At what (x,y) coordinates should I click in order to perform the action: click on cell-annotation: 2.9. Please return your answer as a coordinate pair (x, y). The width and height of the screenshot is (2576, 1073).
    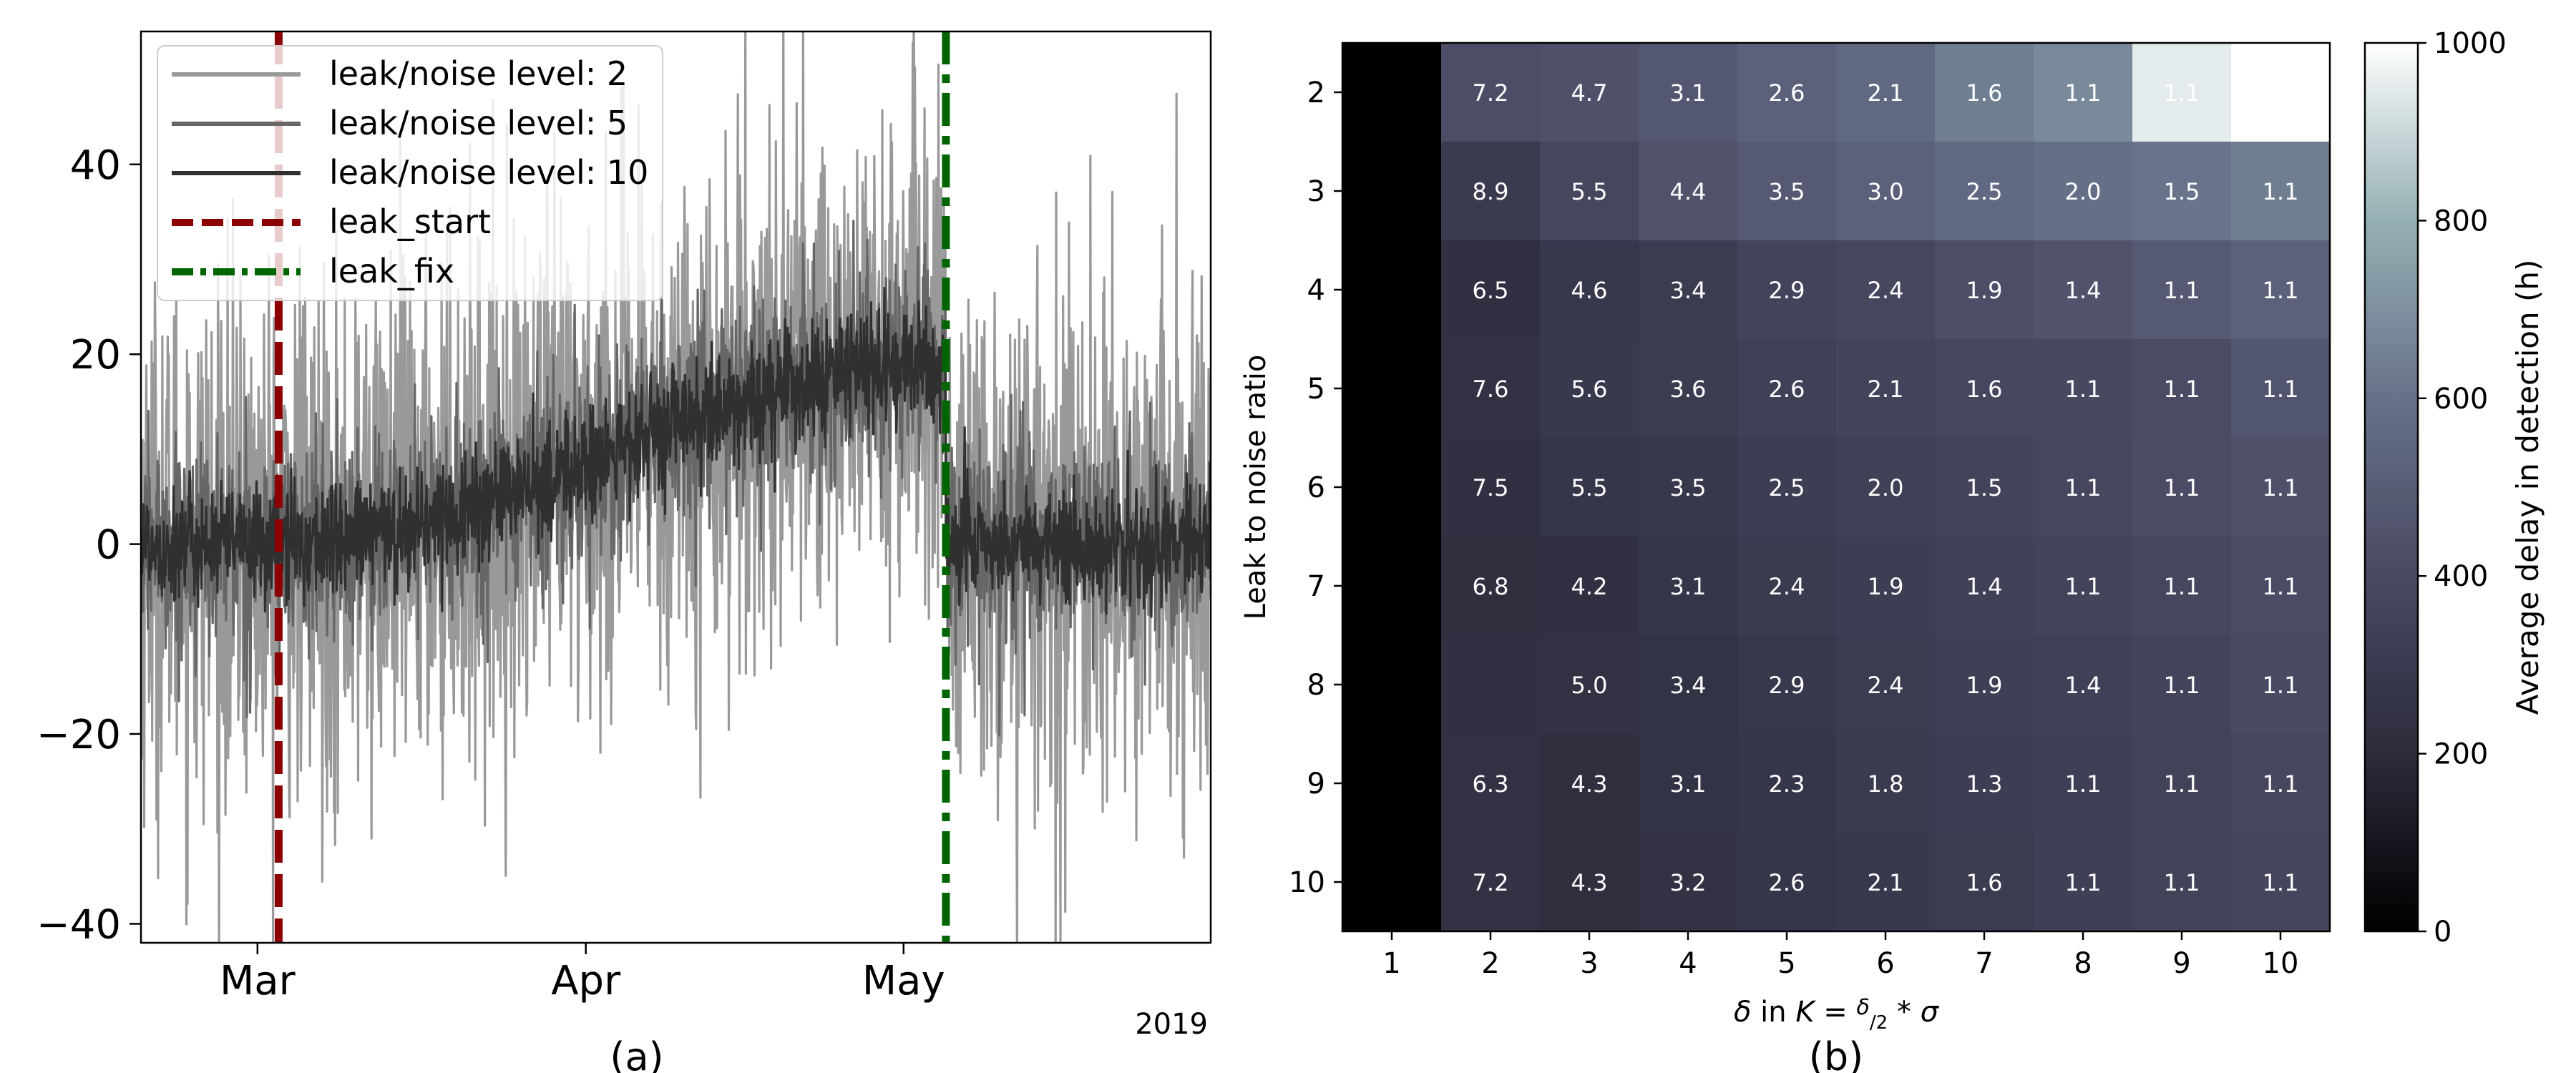
    Looking at the image, I should click on (1787, 685).